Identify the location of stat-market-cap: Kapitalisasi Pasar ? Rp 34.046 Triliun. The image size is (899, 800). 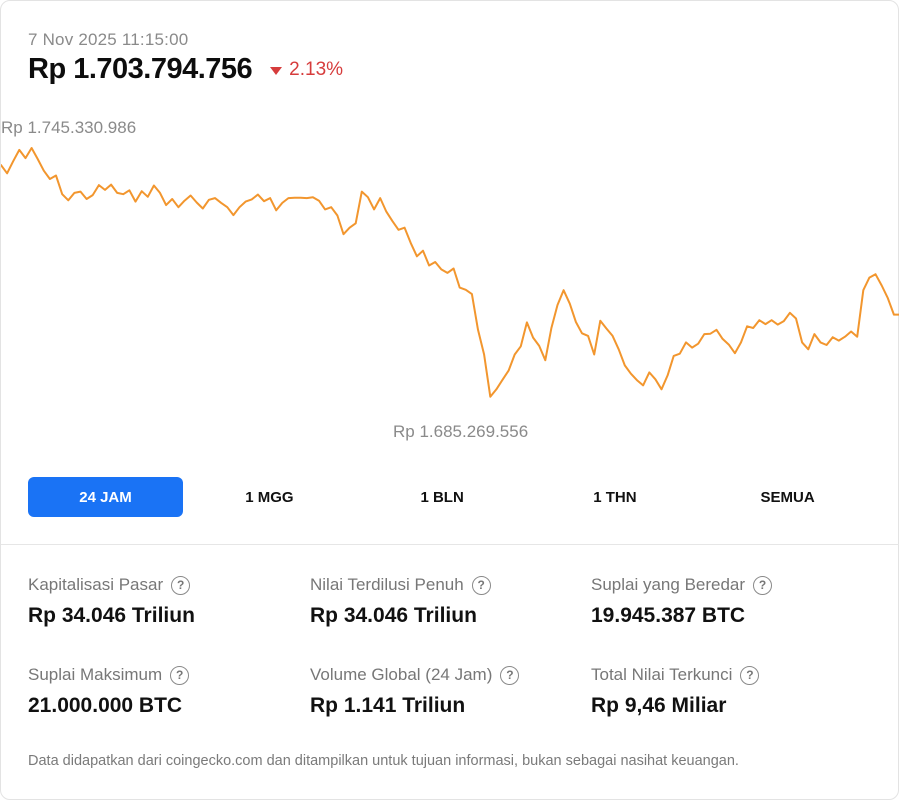
(163, 601).